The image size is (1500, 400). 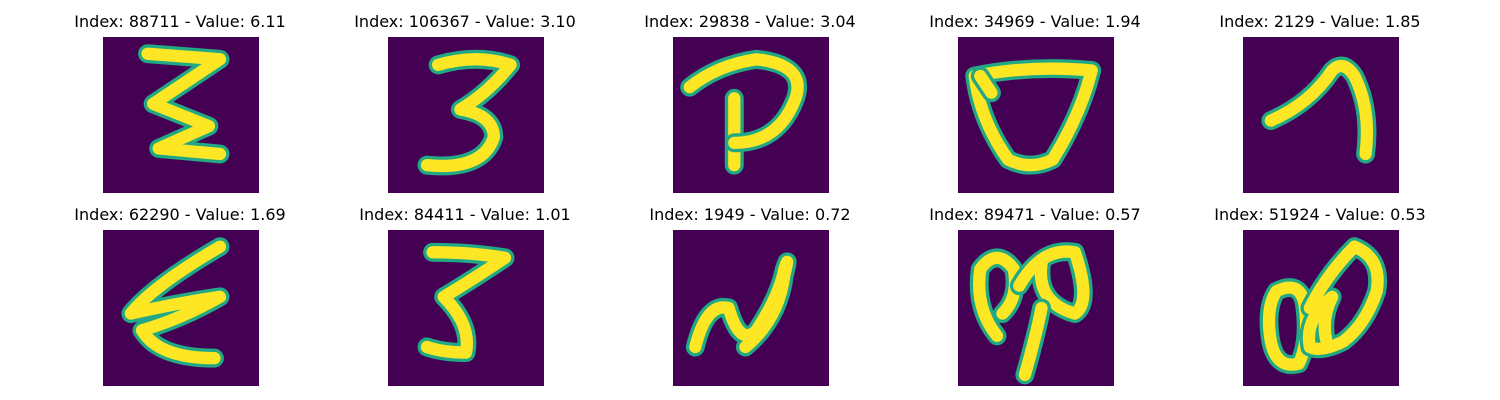 I want to click on panel-title: Index: 2129 - Value: 1.85, so click(x=1320, y=21).